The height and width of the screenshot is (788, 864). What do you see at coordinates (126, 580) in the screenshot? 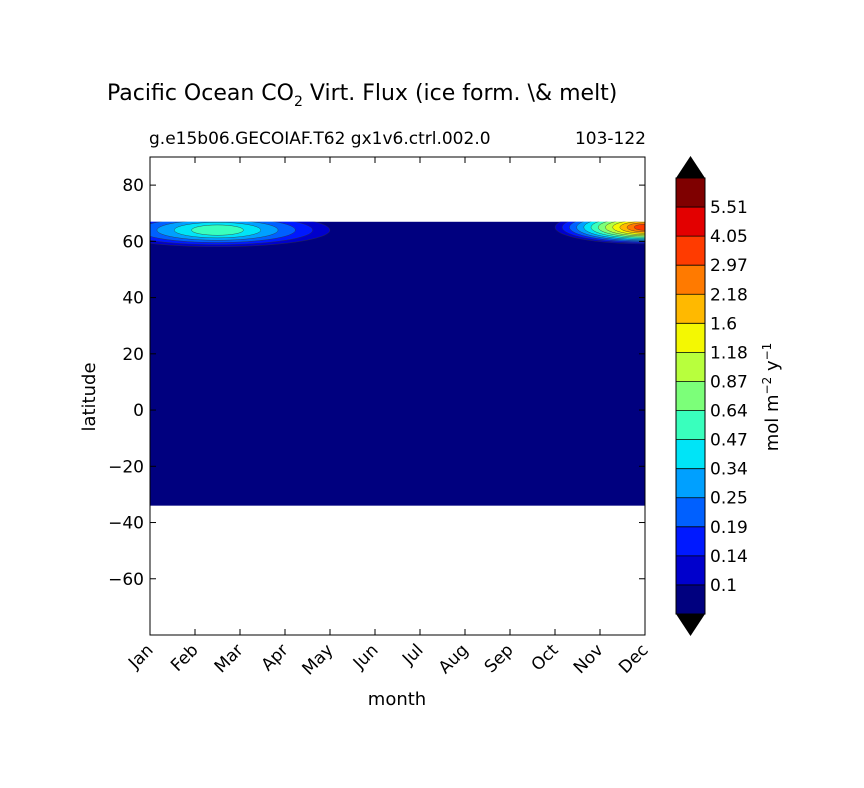
I see `y-tick-label: −60` at bounding box center [126, 580].